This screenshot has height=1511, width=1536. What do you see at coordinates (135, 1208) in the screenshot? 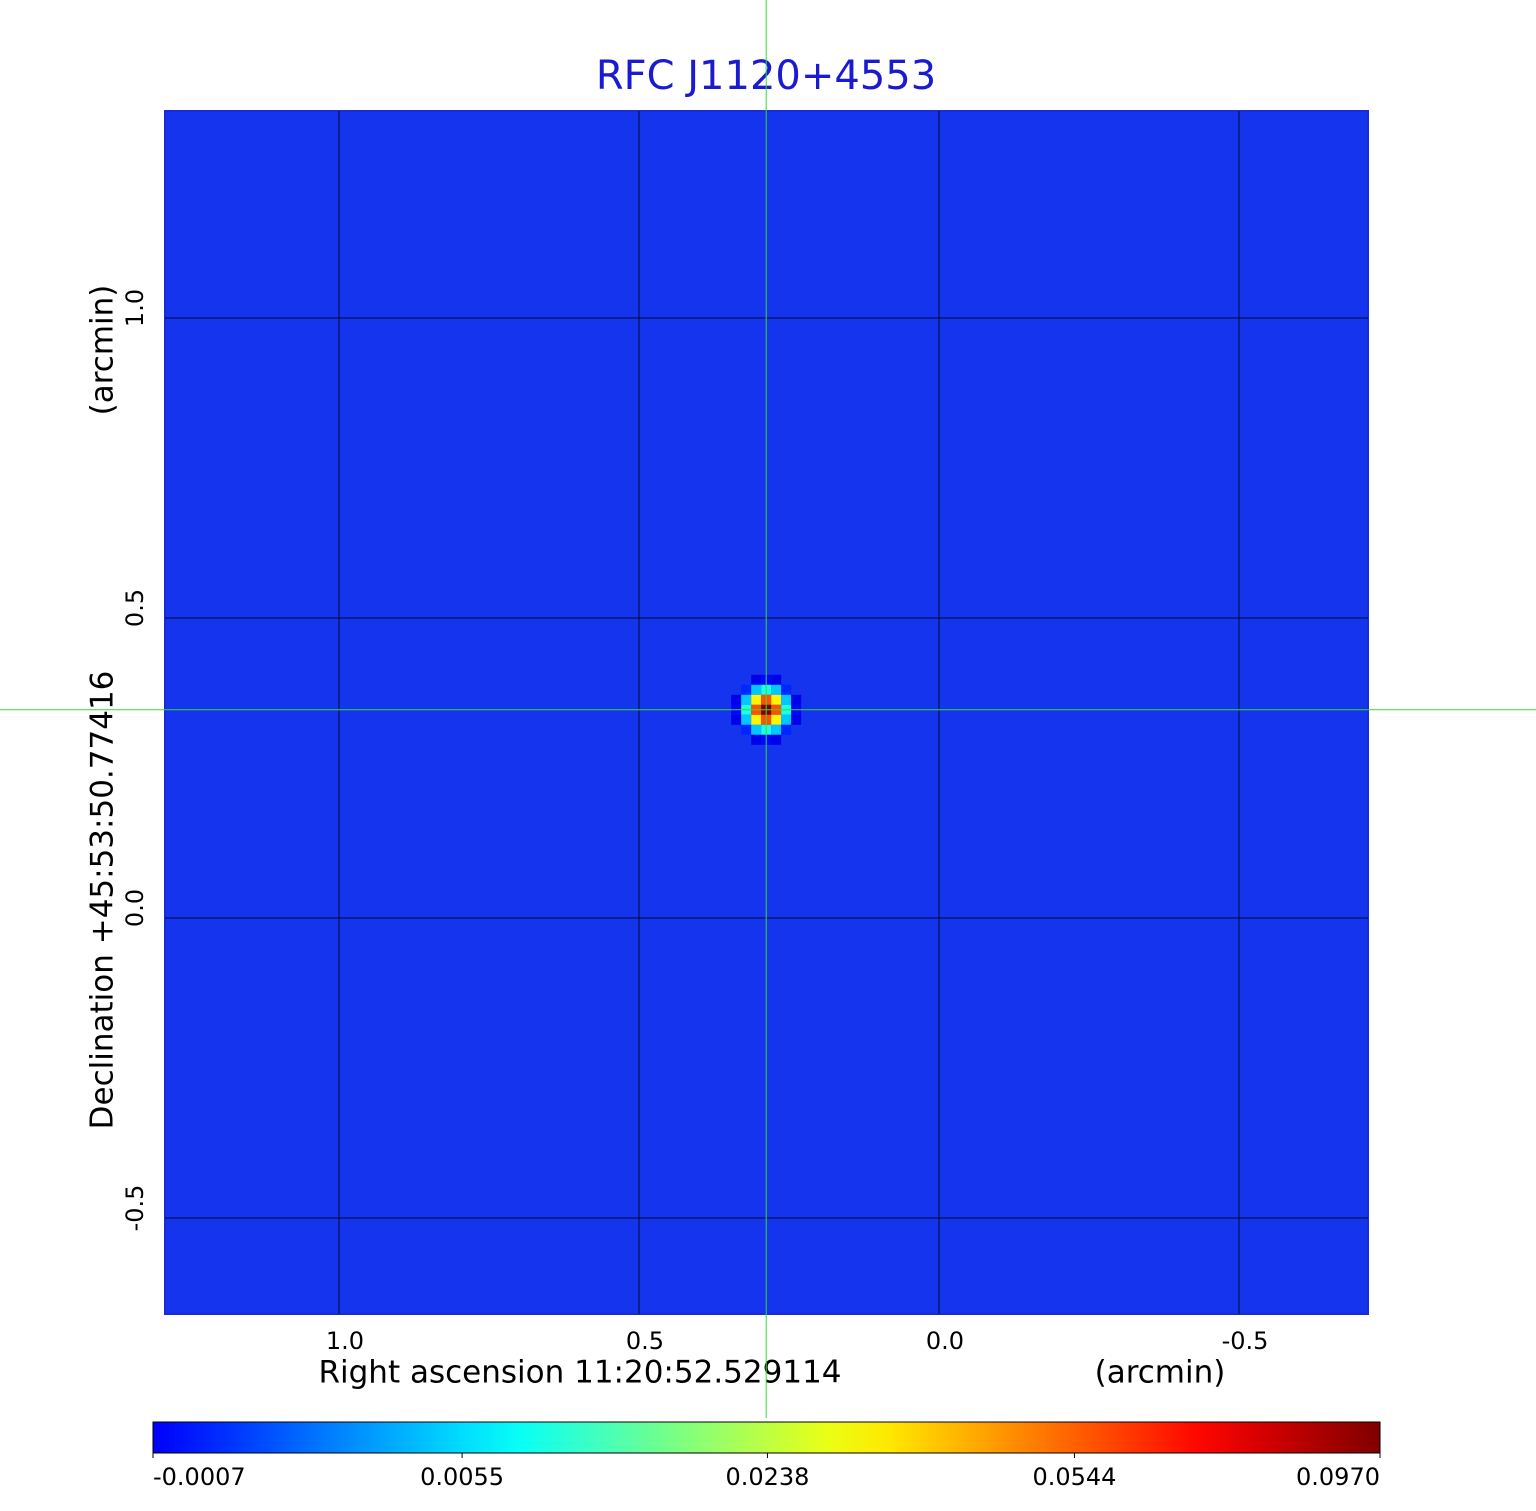
I see `y-tick-label: -0.5` at bounding box center [135, 1208].